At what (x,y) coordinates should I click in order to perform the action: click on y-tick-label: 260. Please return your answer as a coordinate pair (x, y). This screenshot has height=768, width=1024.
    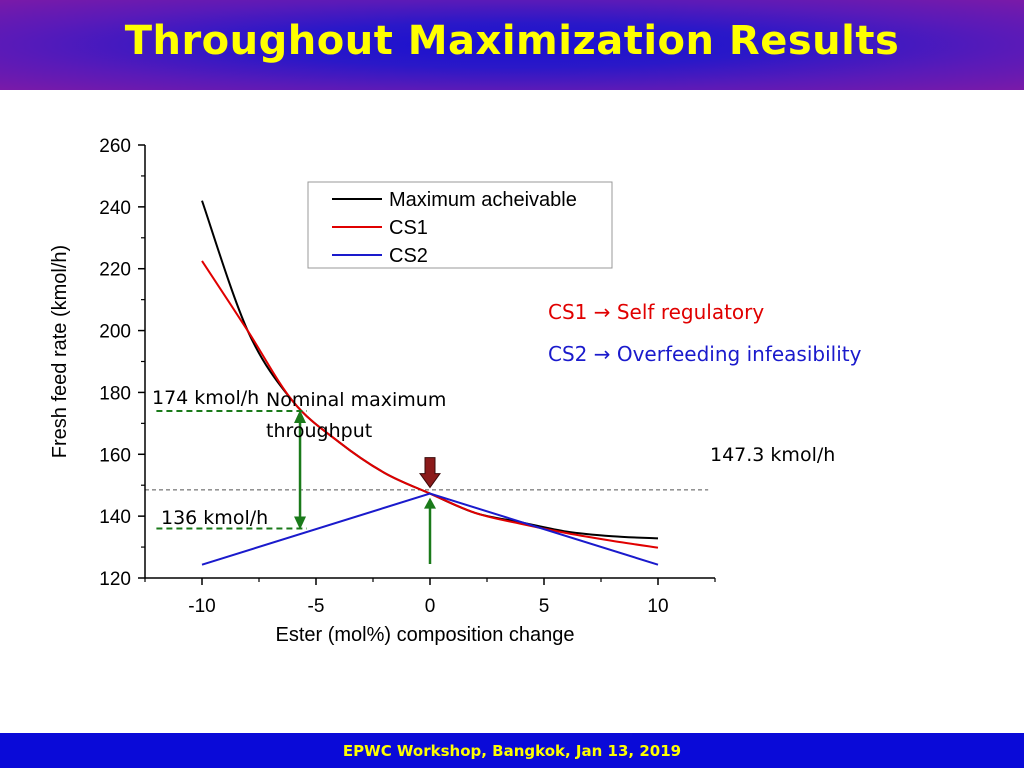
    Looking at the image, I should click on (115, 146).